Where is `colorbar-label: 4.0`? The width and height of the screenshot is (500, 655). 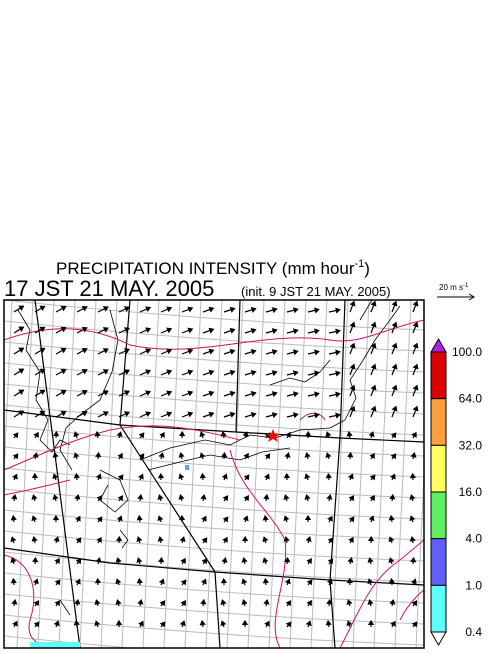
colorbar-label: 4.0 is located at coordinates (473, 539).